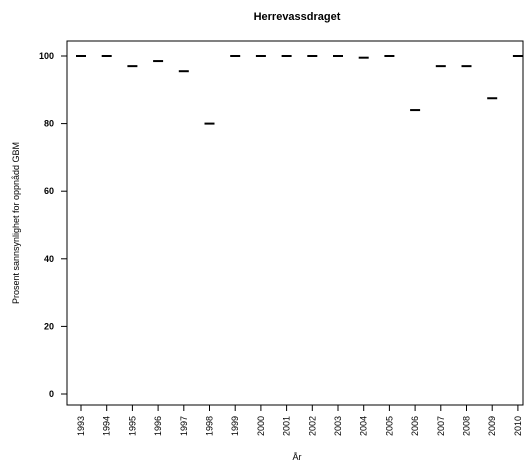 The height and width of the screenshot is (463, 529). Describe the element at coordinates (49, 259) in the screenshot. I see `y-tick-label-40: 40` at that location.